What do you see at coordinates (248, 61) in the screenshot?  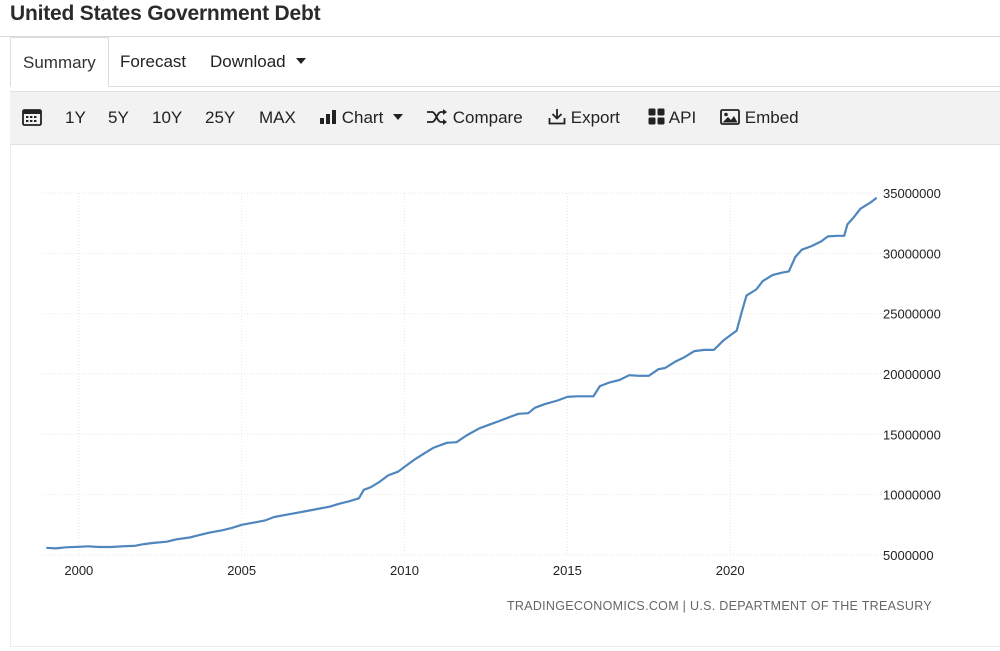 I see `tab-download-label: Download` at bounding box center [248, 61].